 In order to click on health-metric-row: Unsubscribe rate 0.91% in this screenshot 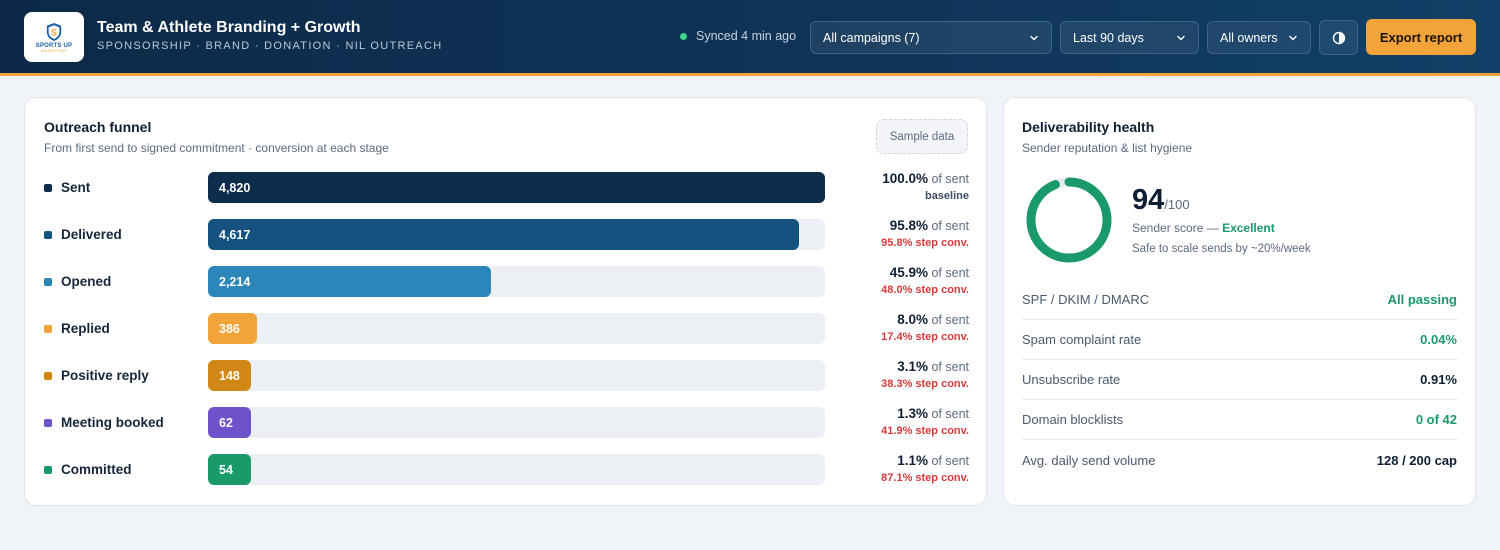, I will do `click(1239, 380)`.